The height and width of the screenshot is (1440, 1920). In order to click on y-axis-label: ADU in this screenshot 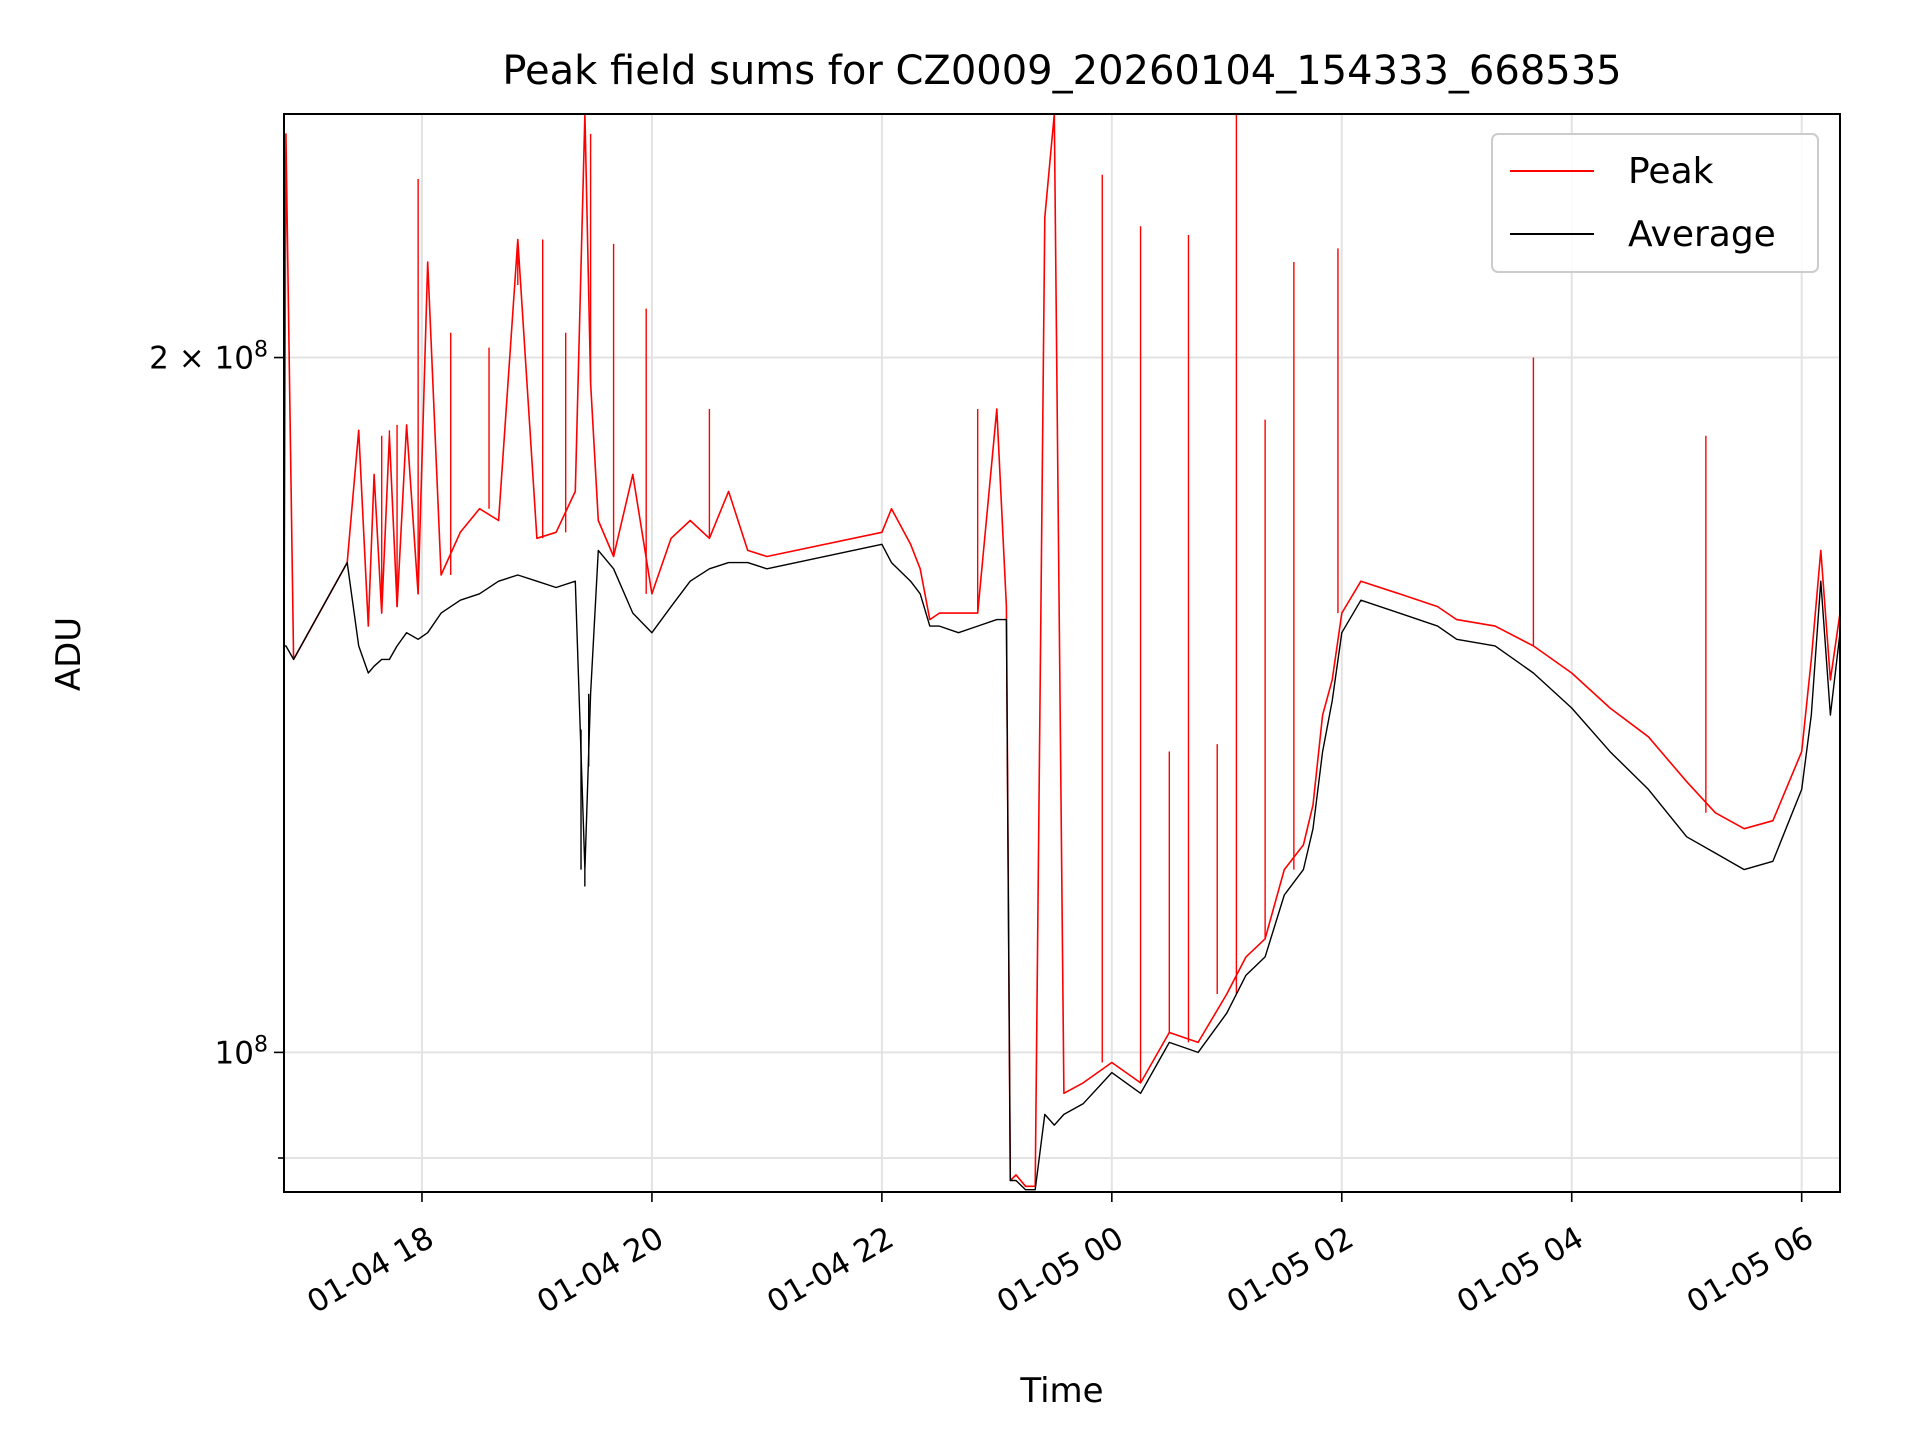, I will do `click(69, 654)`.